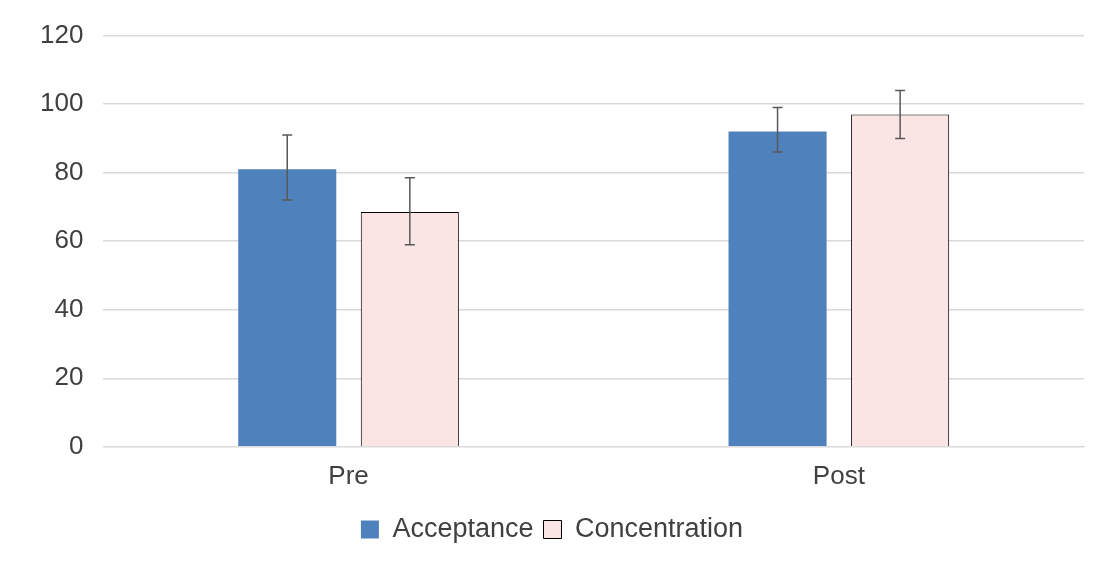 This screenshot has width=1102, height=563. What do you see at coordinates (348, 474) in the screenshot?
I see `x-tick-label: Pre` at bounding box center [348, 474].